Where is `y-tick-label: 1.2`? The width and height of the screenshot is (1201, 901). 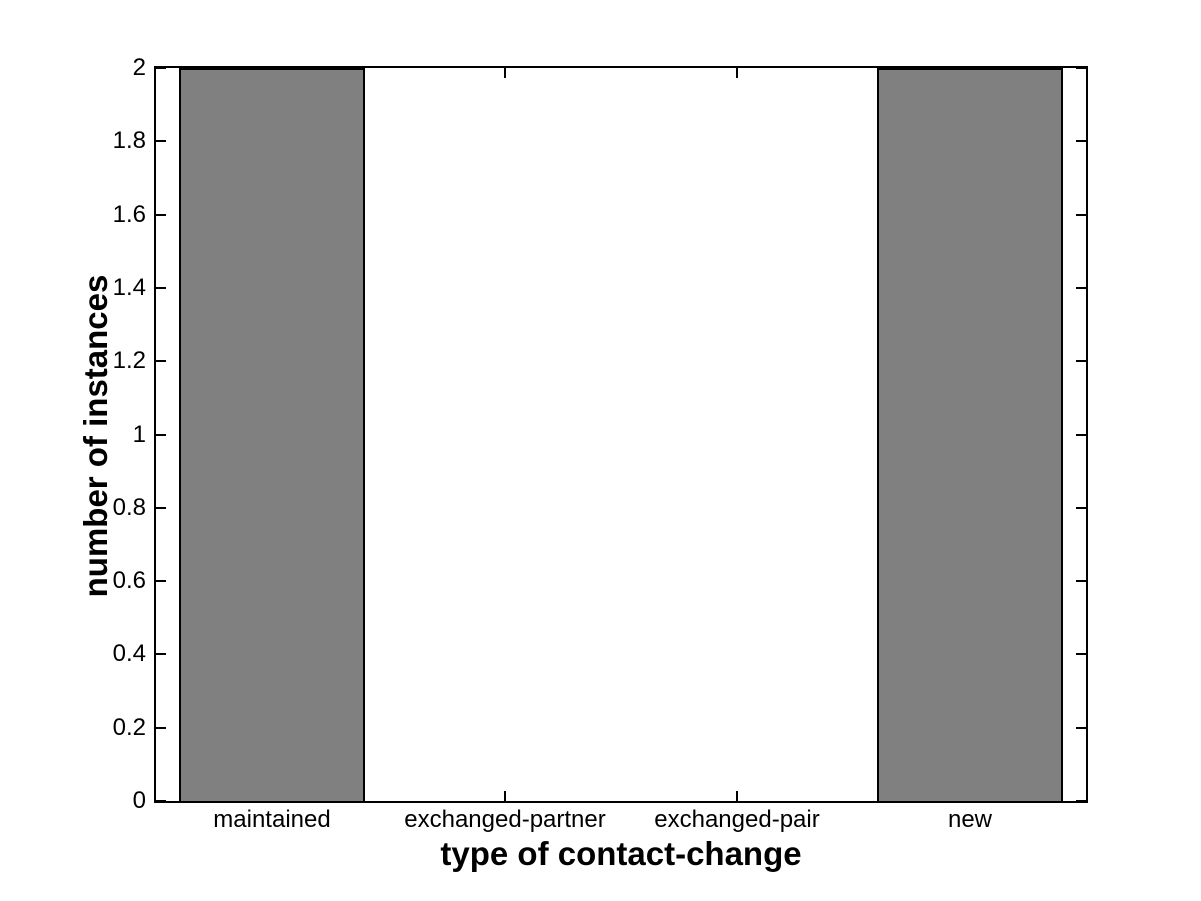
y-tick-label: 1.2 is located at coordinates (129, 360).